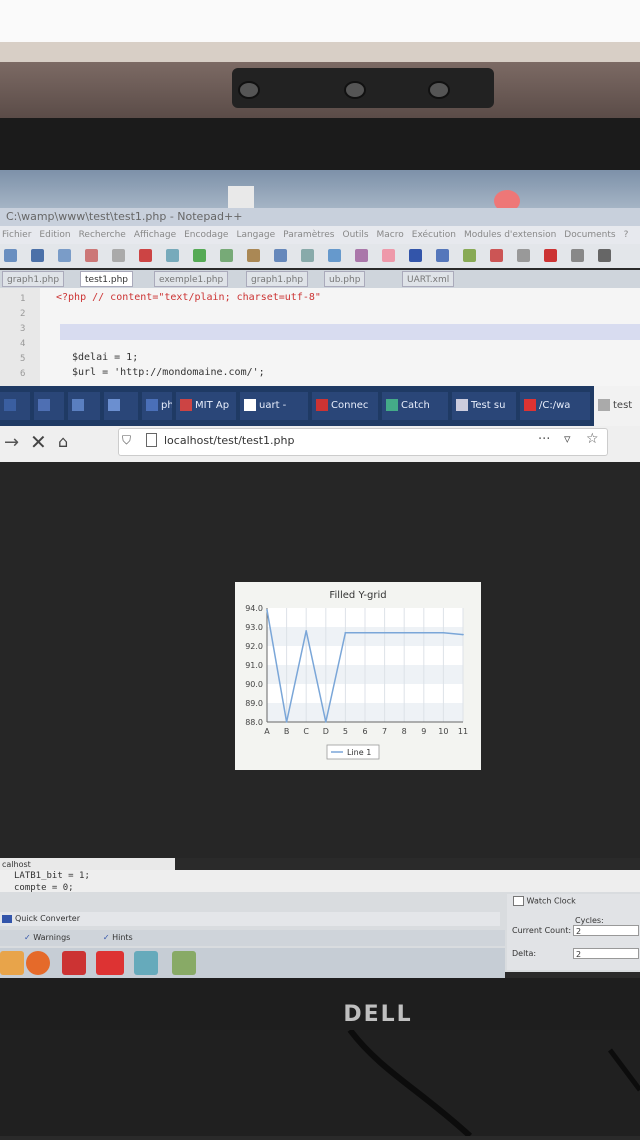 This screenshot has height=1140, width=640. Describe the element at coordinates (48, 918) in the screenshot. I see `quick-converter-label: Quick Converter` at that location.